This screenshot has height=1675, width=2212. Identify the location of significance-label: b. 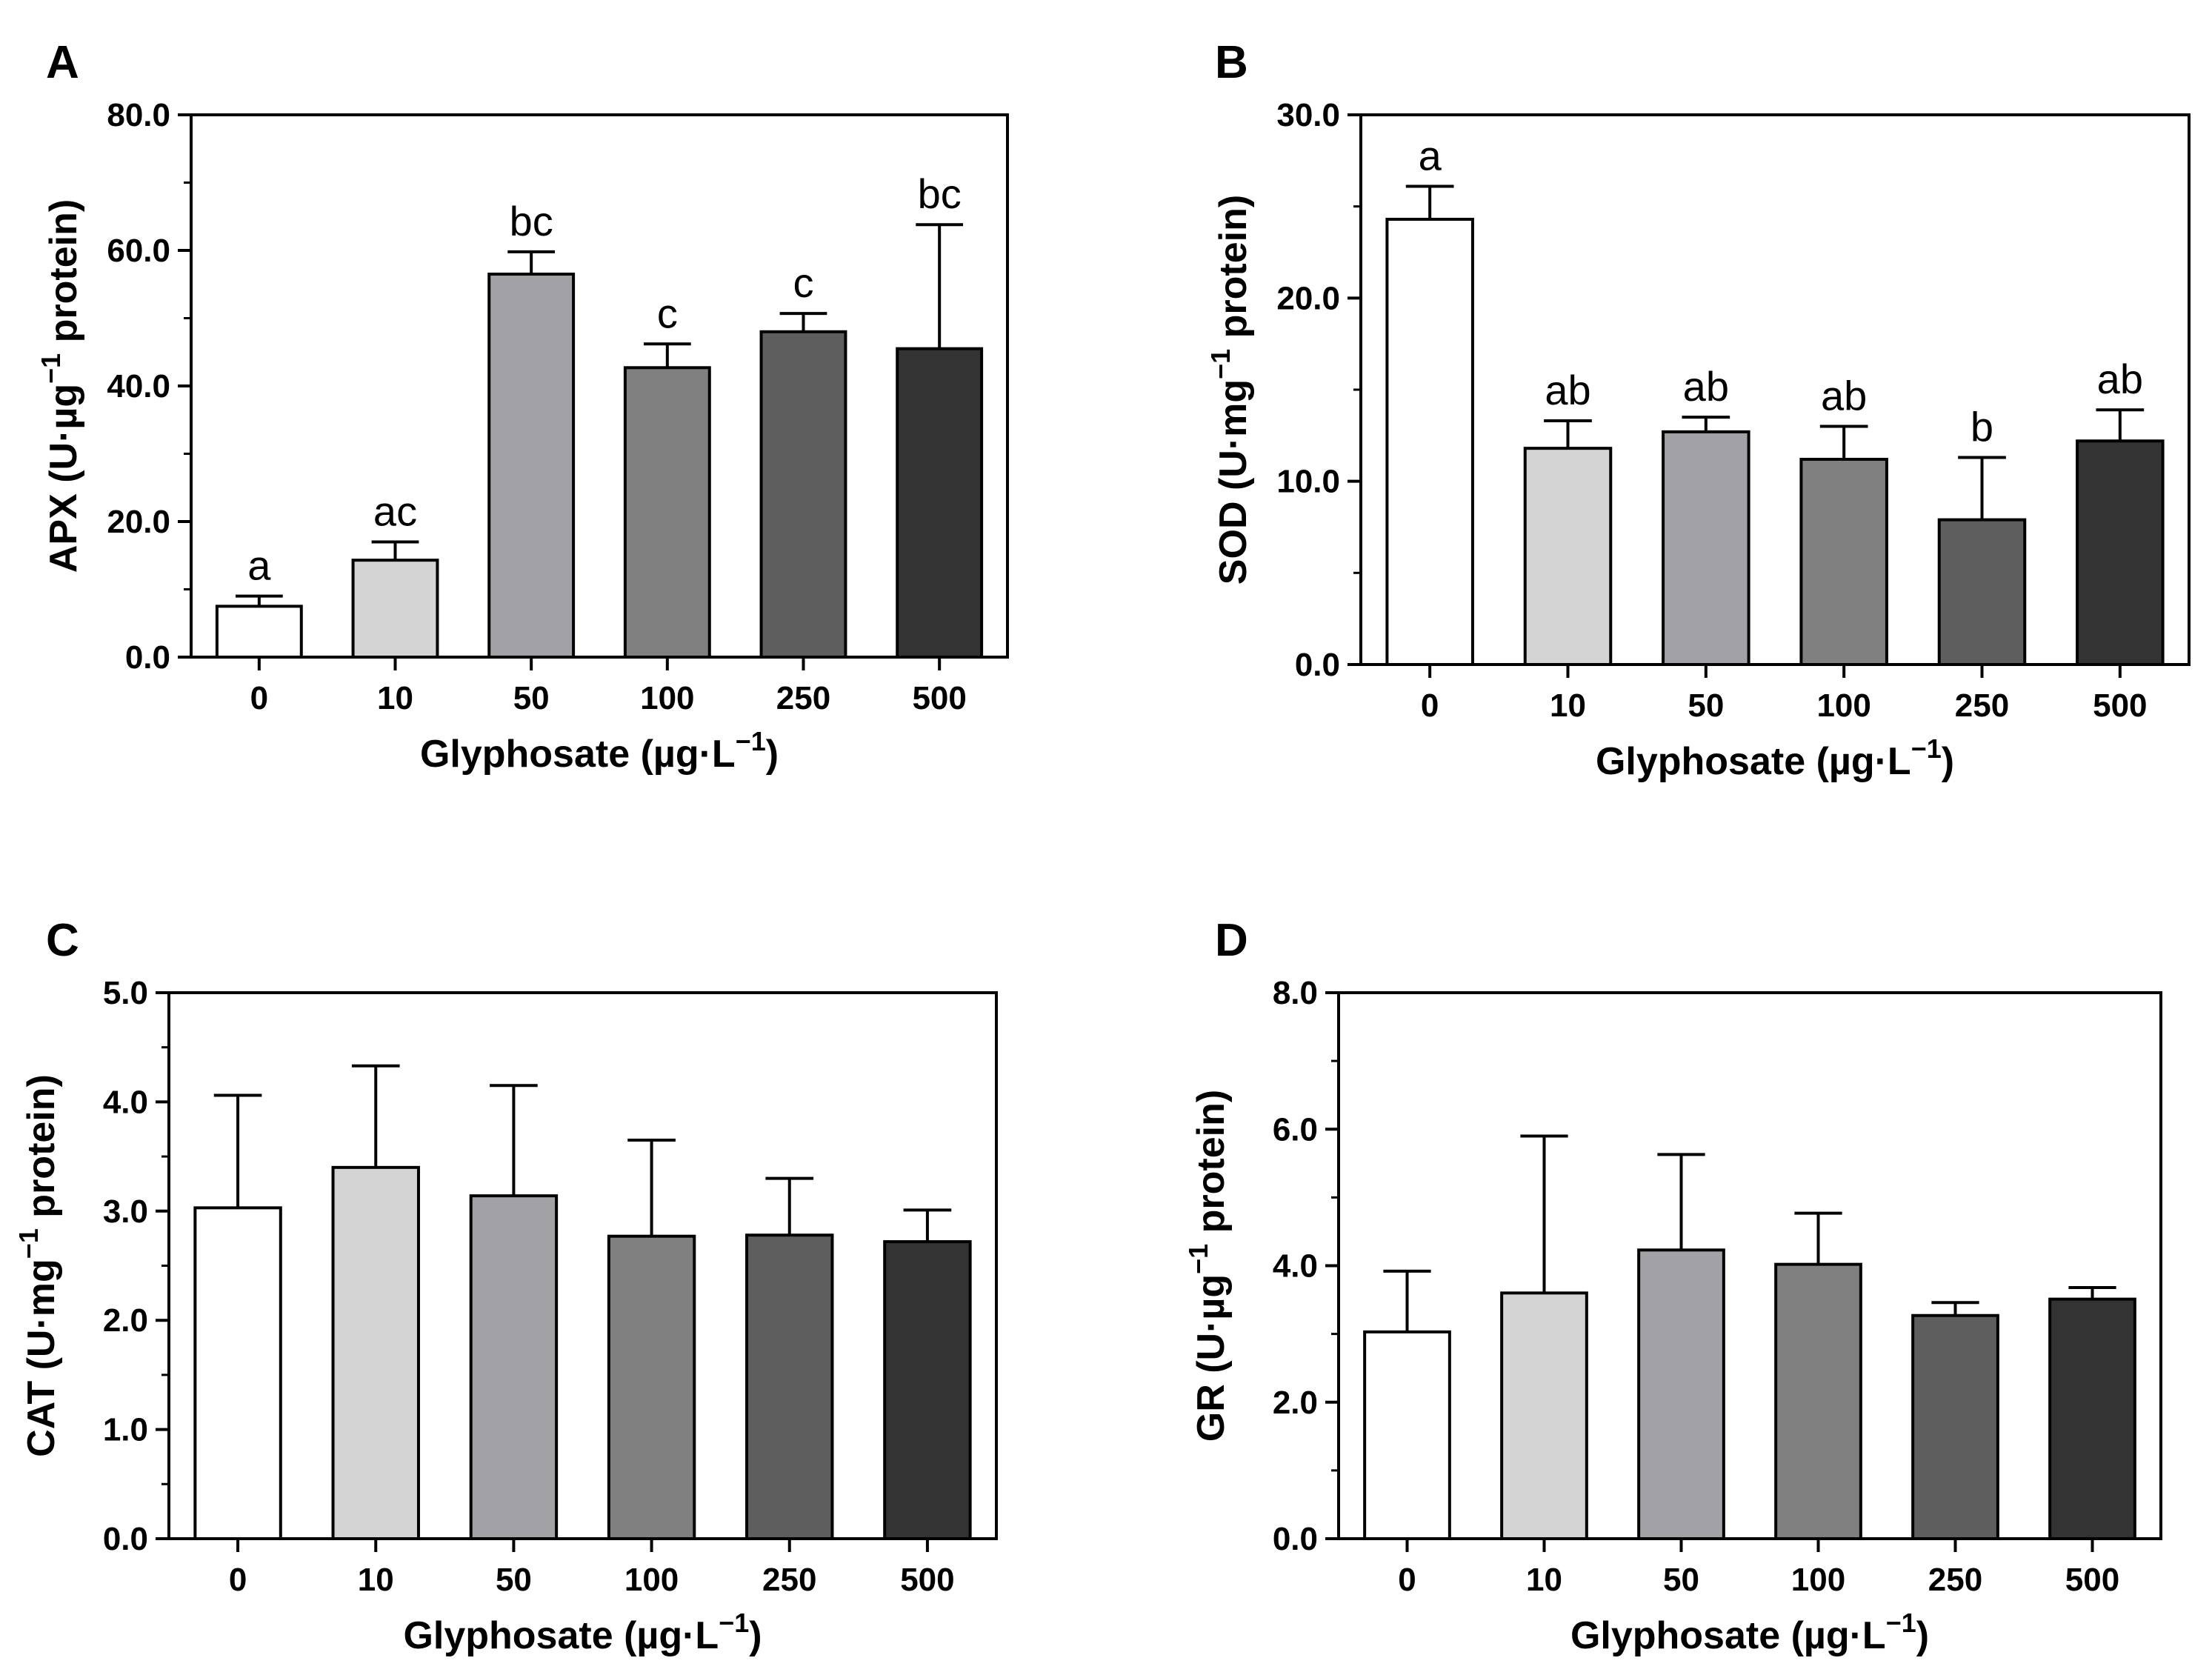
(1982, 427).